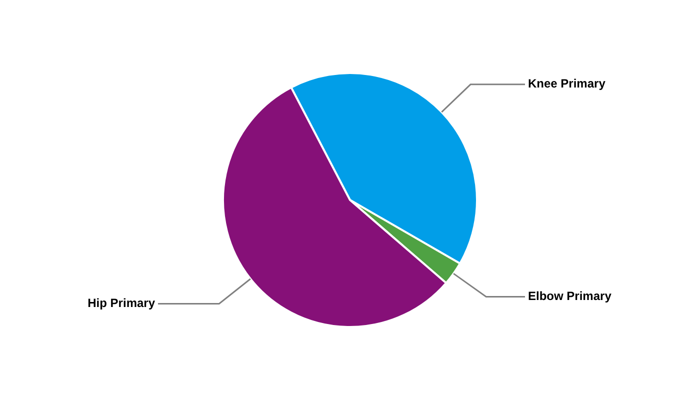  Describe the element at coordinates (570, 296) in the screenshot. I see `slice-label: Elbow Primary` at that location.